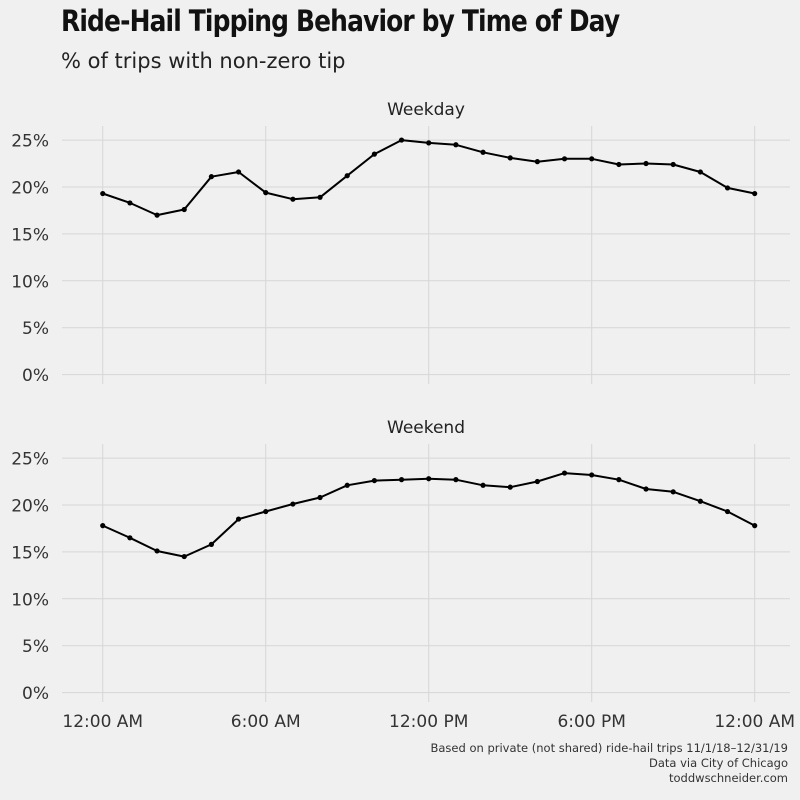 The image size is (800, 800). Describe the element at coordinates (718, 763) in the screenshot. I see `caption-data-credit: Data via City of Chicago` at that location.